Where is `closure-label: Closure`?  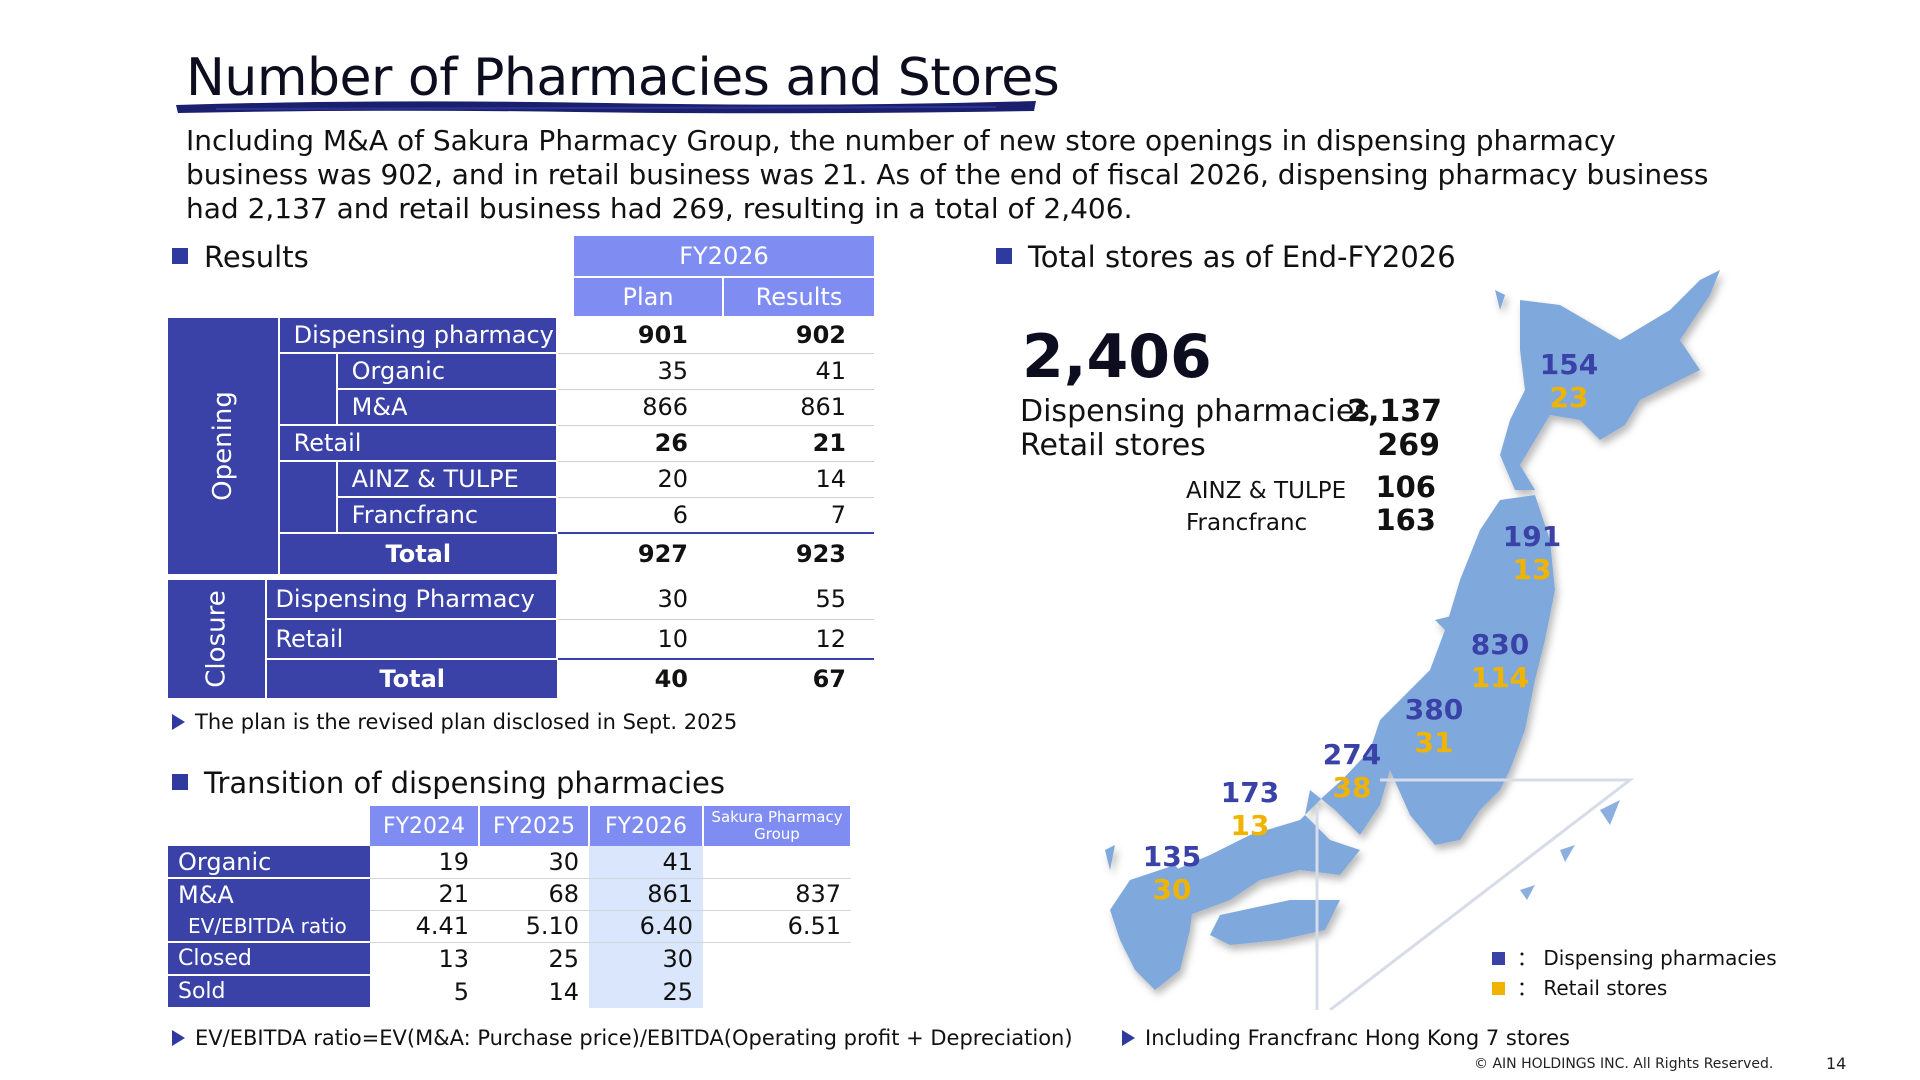 closure-label: Closure is located at coordinates (216, 639).